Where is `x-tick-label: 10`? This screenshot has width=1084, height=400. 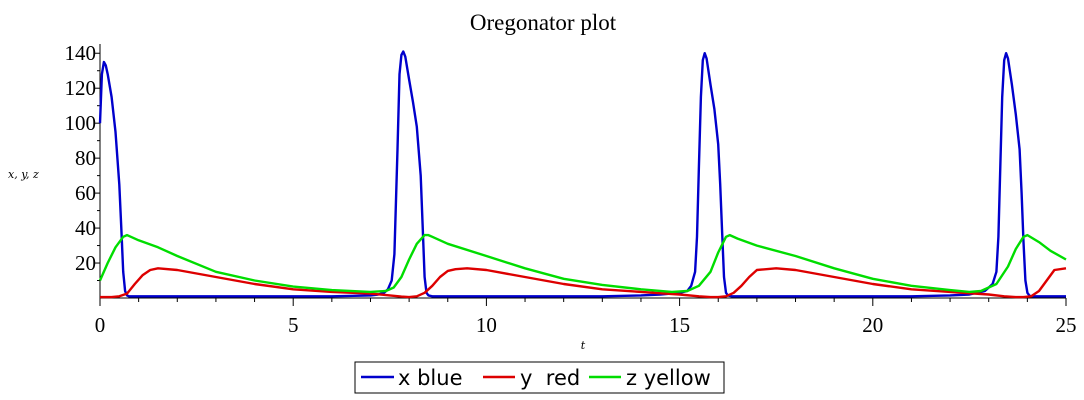 x-tick-label: 10 is located at coordinates (486, 325).